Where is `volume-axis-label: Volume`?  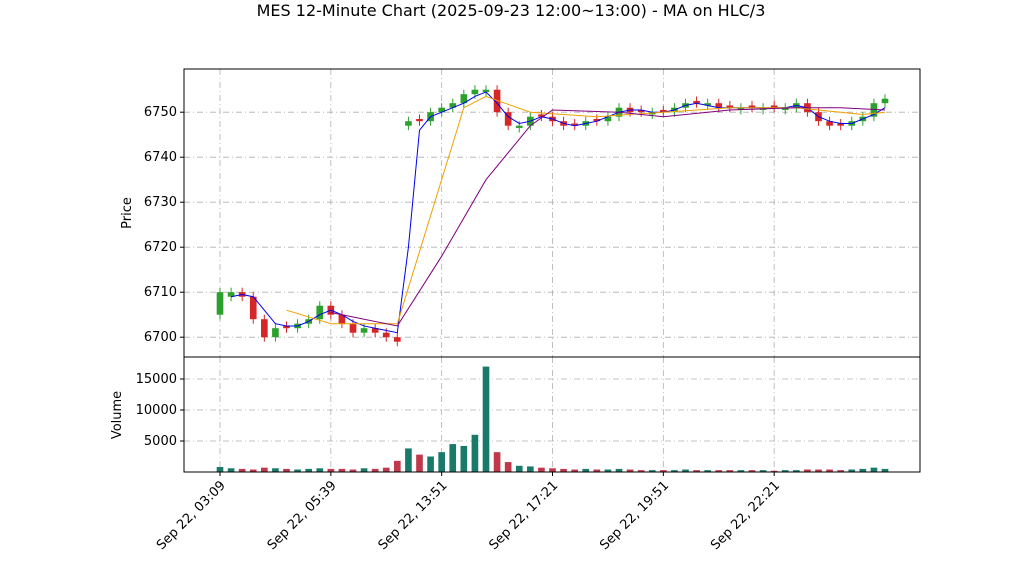 volume-axis-label: Volume is located at coordinates (117, 415).